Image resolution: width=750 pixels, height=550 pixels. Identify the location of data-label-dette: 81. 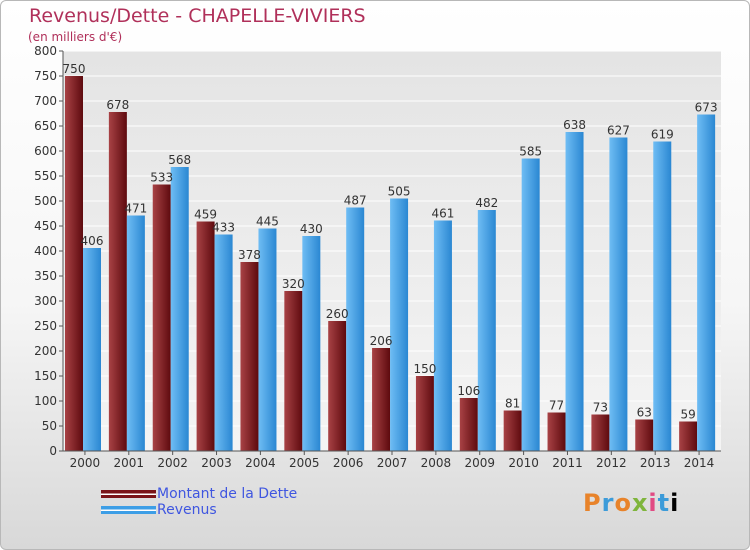
(512, 404).